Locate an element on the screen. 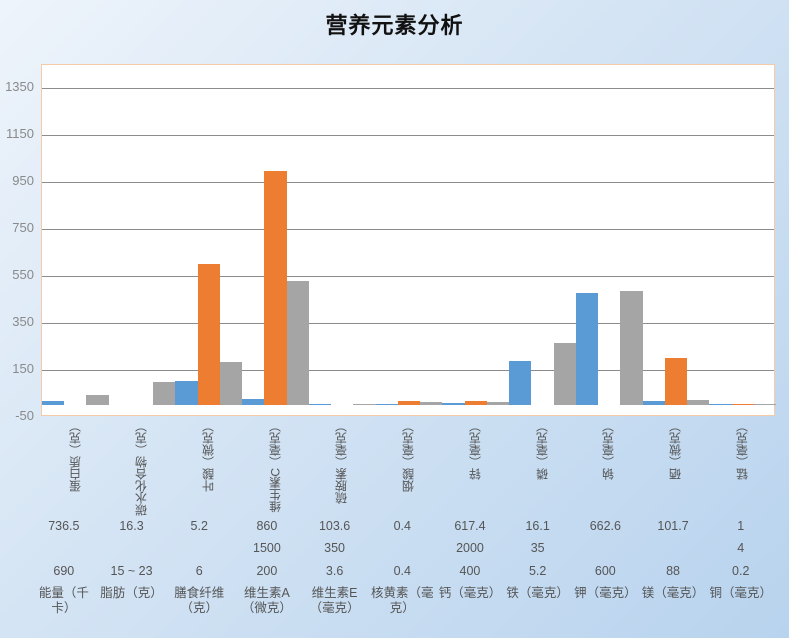 This screenshot has width=789, height=638. table-cell: 103.6 is located at coordinates (334, 526).